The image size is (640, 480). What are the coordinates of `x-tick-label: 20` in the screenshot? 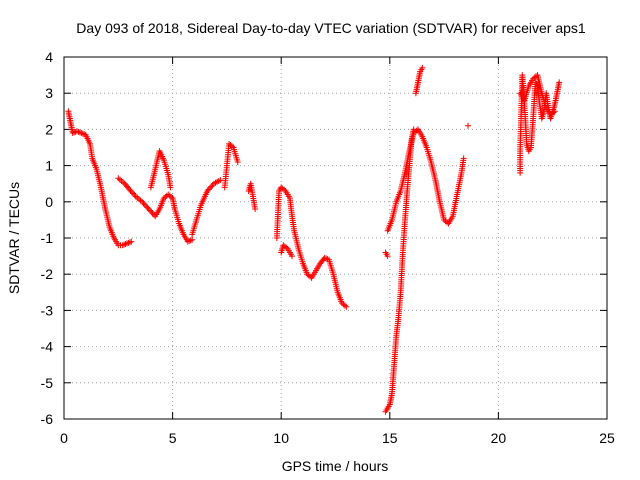 It's located at (499, 438).